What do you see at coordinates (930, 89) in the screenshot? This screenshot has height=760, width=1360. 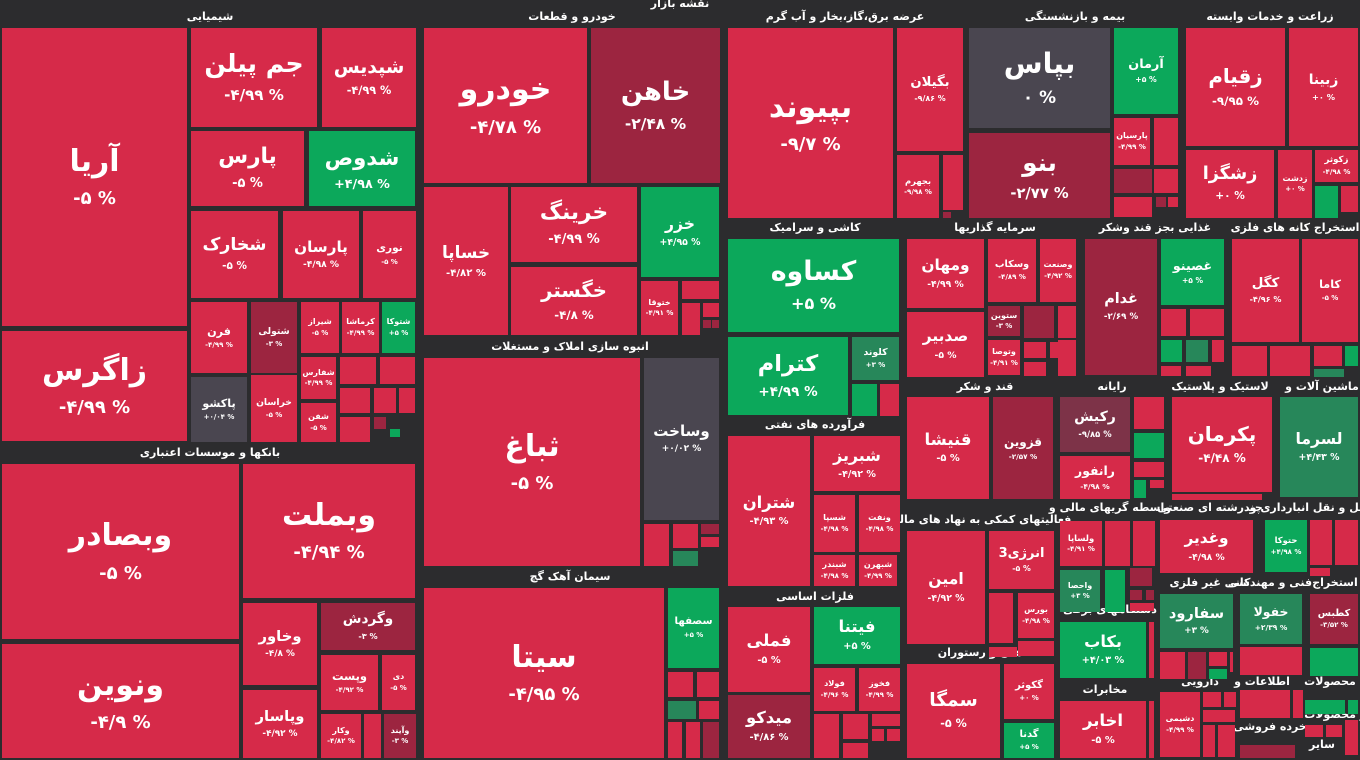 I see `stock-tile: بگیلان -۹/۸۶ %` at bounding box center [930, 89].